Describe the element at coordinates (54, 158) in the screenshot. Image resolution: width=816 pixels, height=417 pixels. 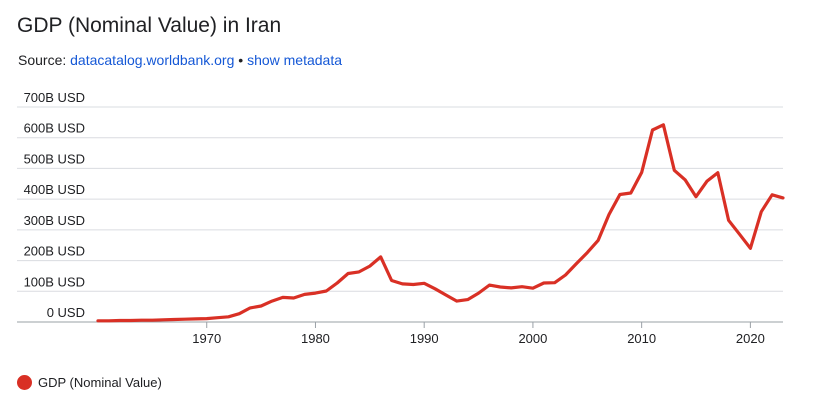
I see `y-tick-label: 500B USD` at that location.